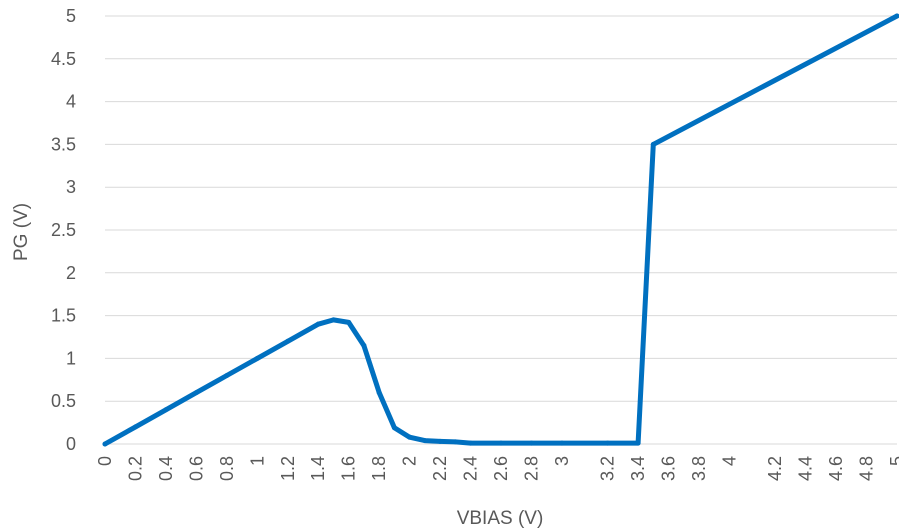  What do you see at coordinates (699, 468) in the screenshot?
I see `x-tick-label: 3.8` at bounding box center [699, 468].